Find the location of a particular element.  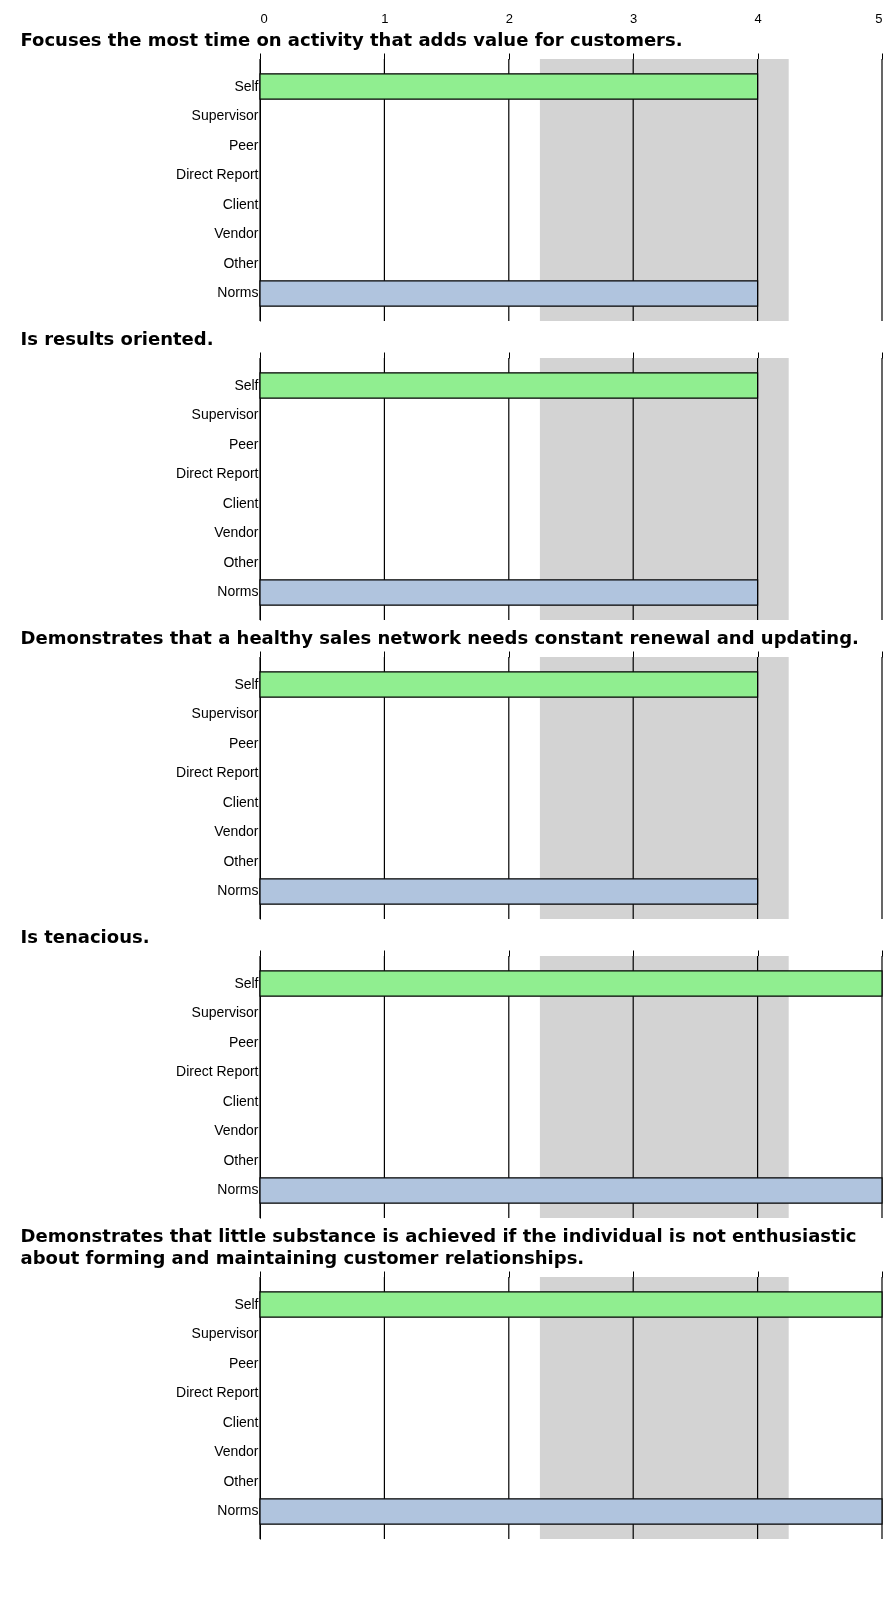

x-tick-label: 1 is located at coordinates (385, 18).